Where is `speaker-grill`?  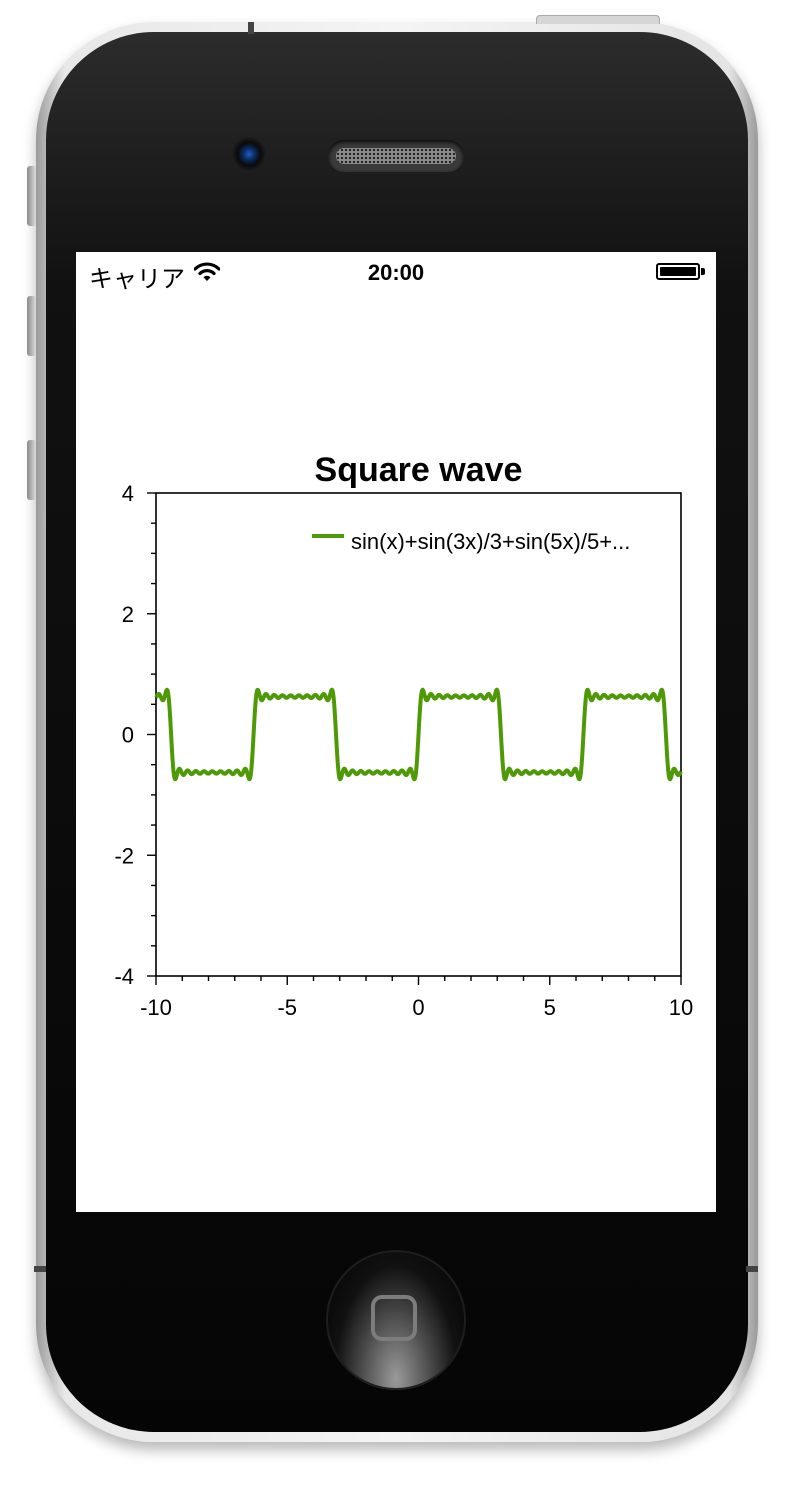
speaker-grill is located at coordinates (396, 156).